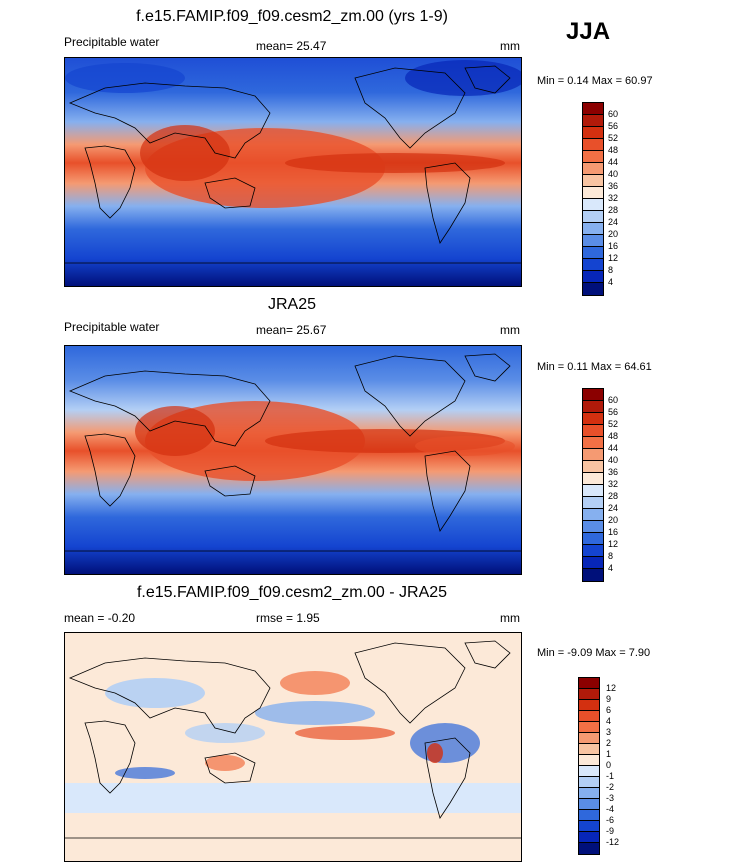 The height and width of the screenshot is (866, 733). Describe the element at coordinates (611, 282) in the screenshot. I see `panel1-tick-15: 4` at that location.